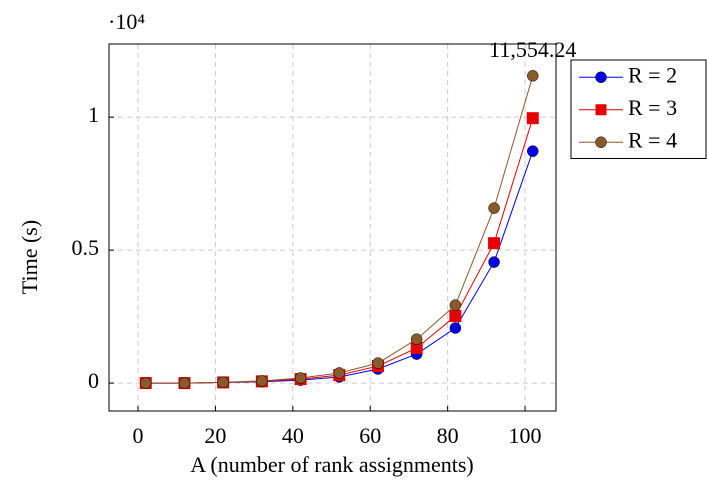  I want to click on y-tick-label: 0.5, so click(86, 247).